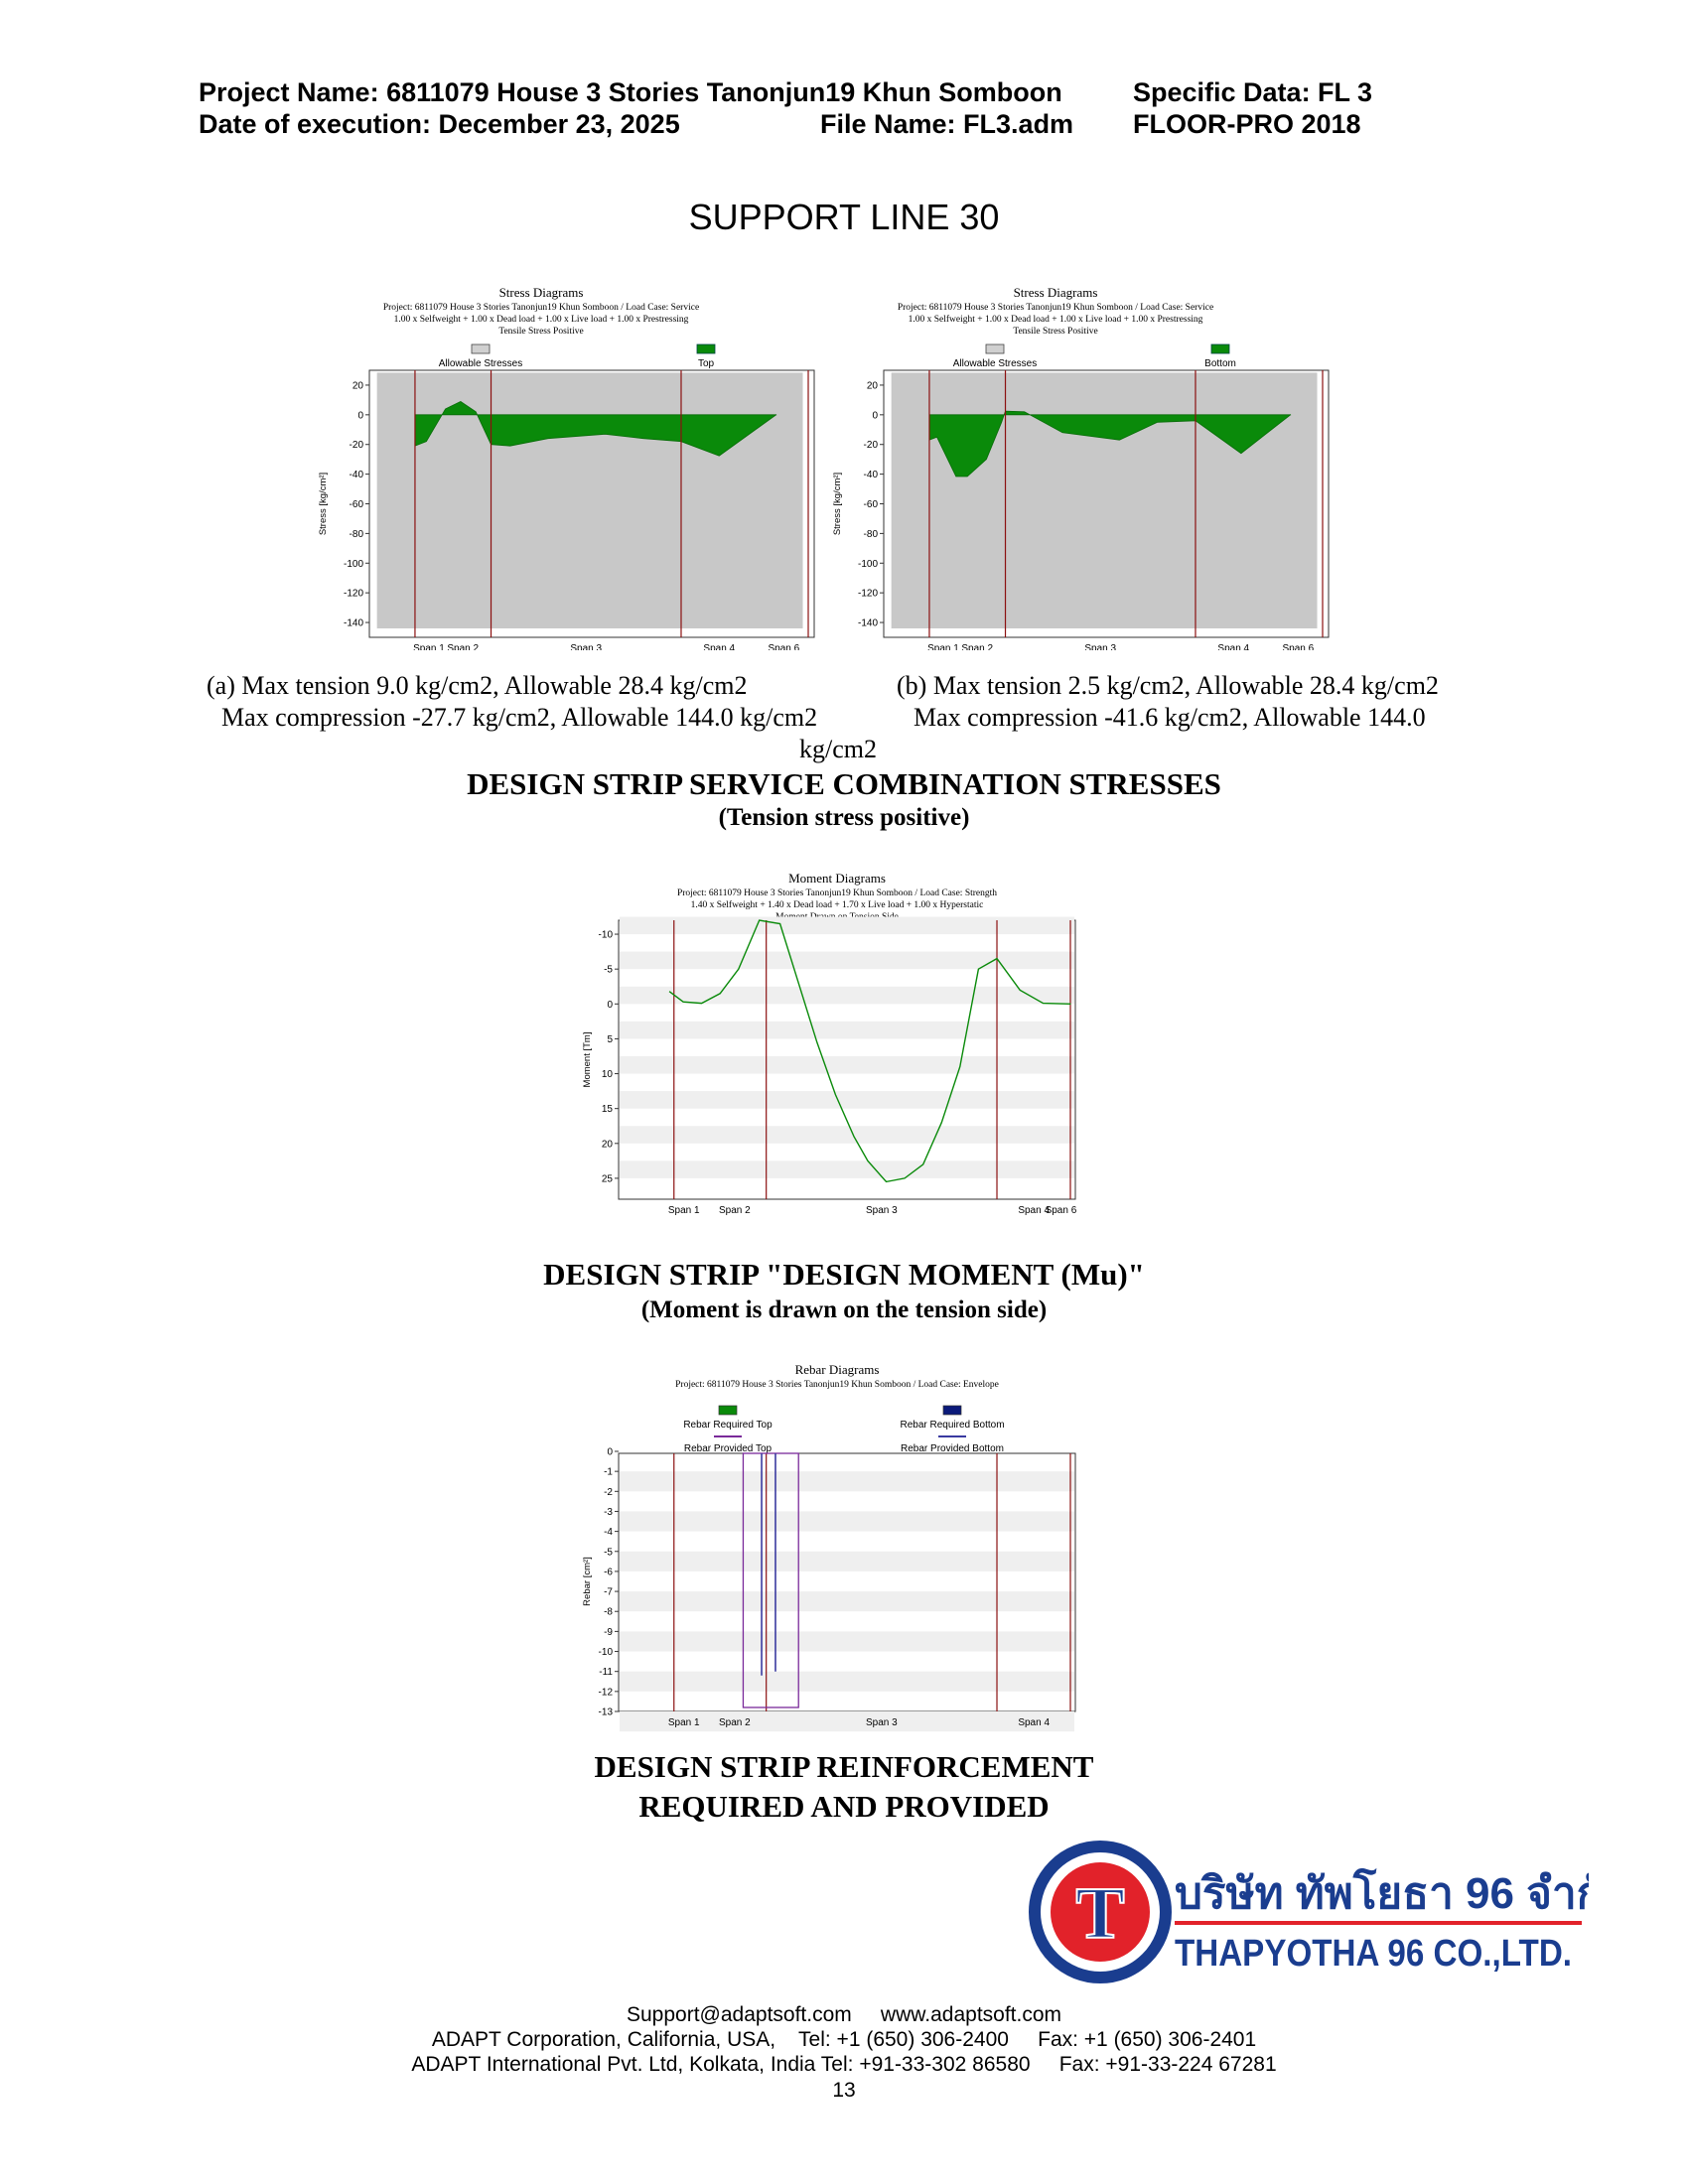 This screenshot has width=1688, height=2184. What do you see at coordinates (844, 1766) in the screenshot?
I see `rebar-section-heading-line1: DESIGN STRIP REINFORCEMENT` at bounding box center [844, 1766].